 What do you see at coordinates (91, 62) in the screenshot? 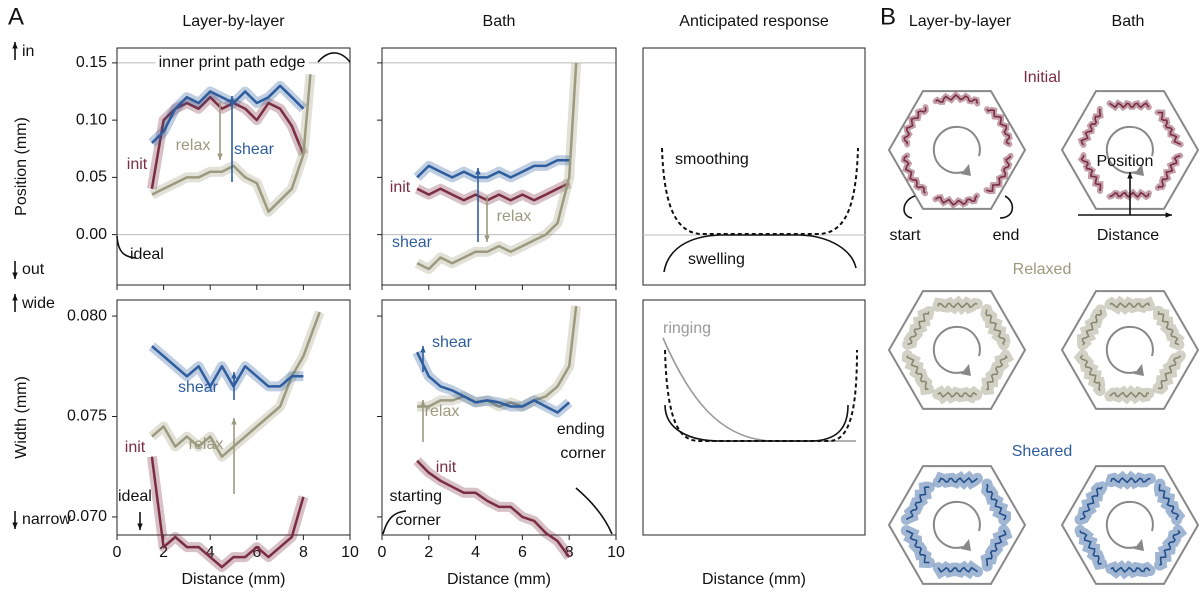
I see `y-tick-label: 0.15` at bounding box center [91, 62].